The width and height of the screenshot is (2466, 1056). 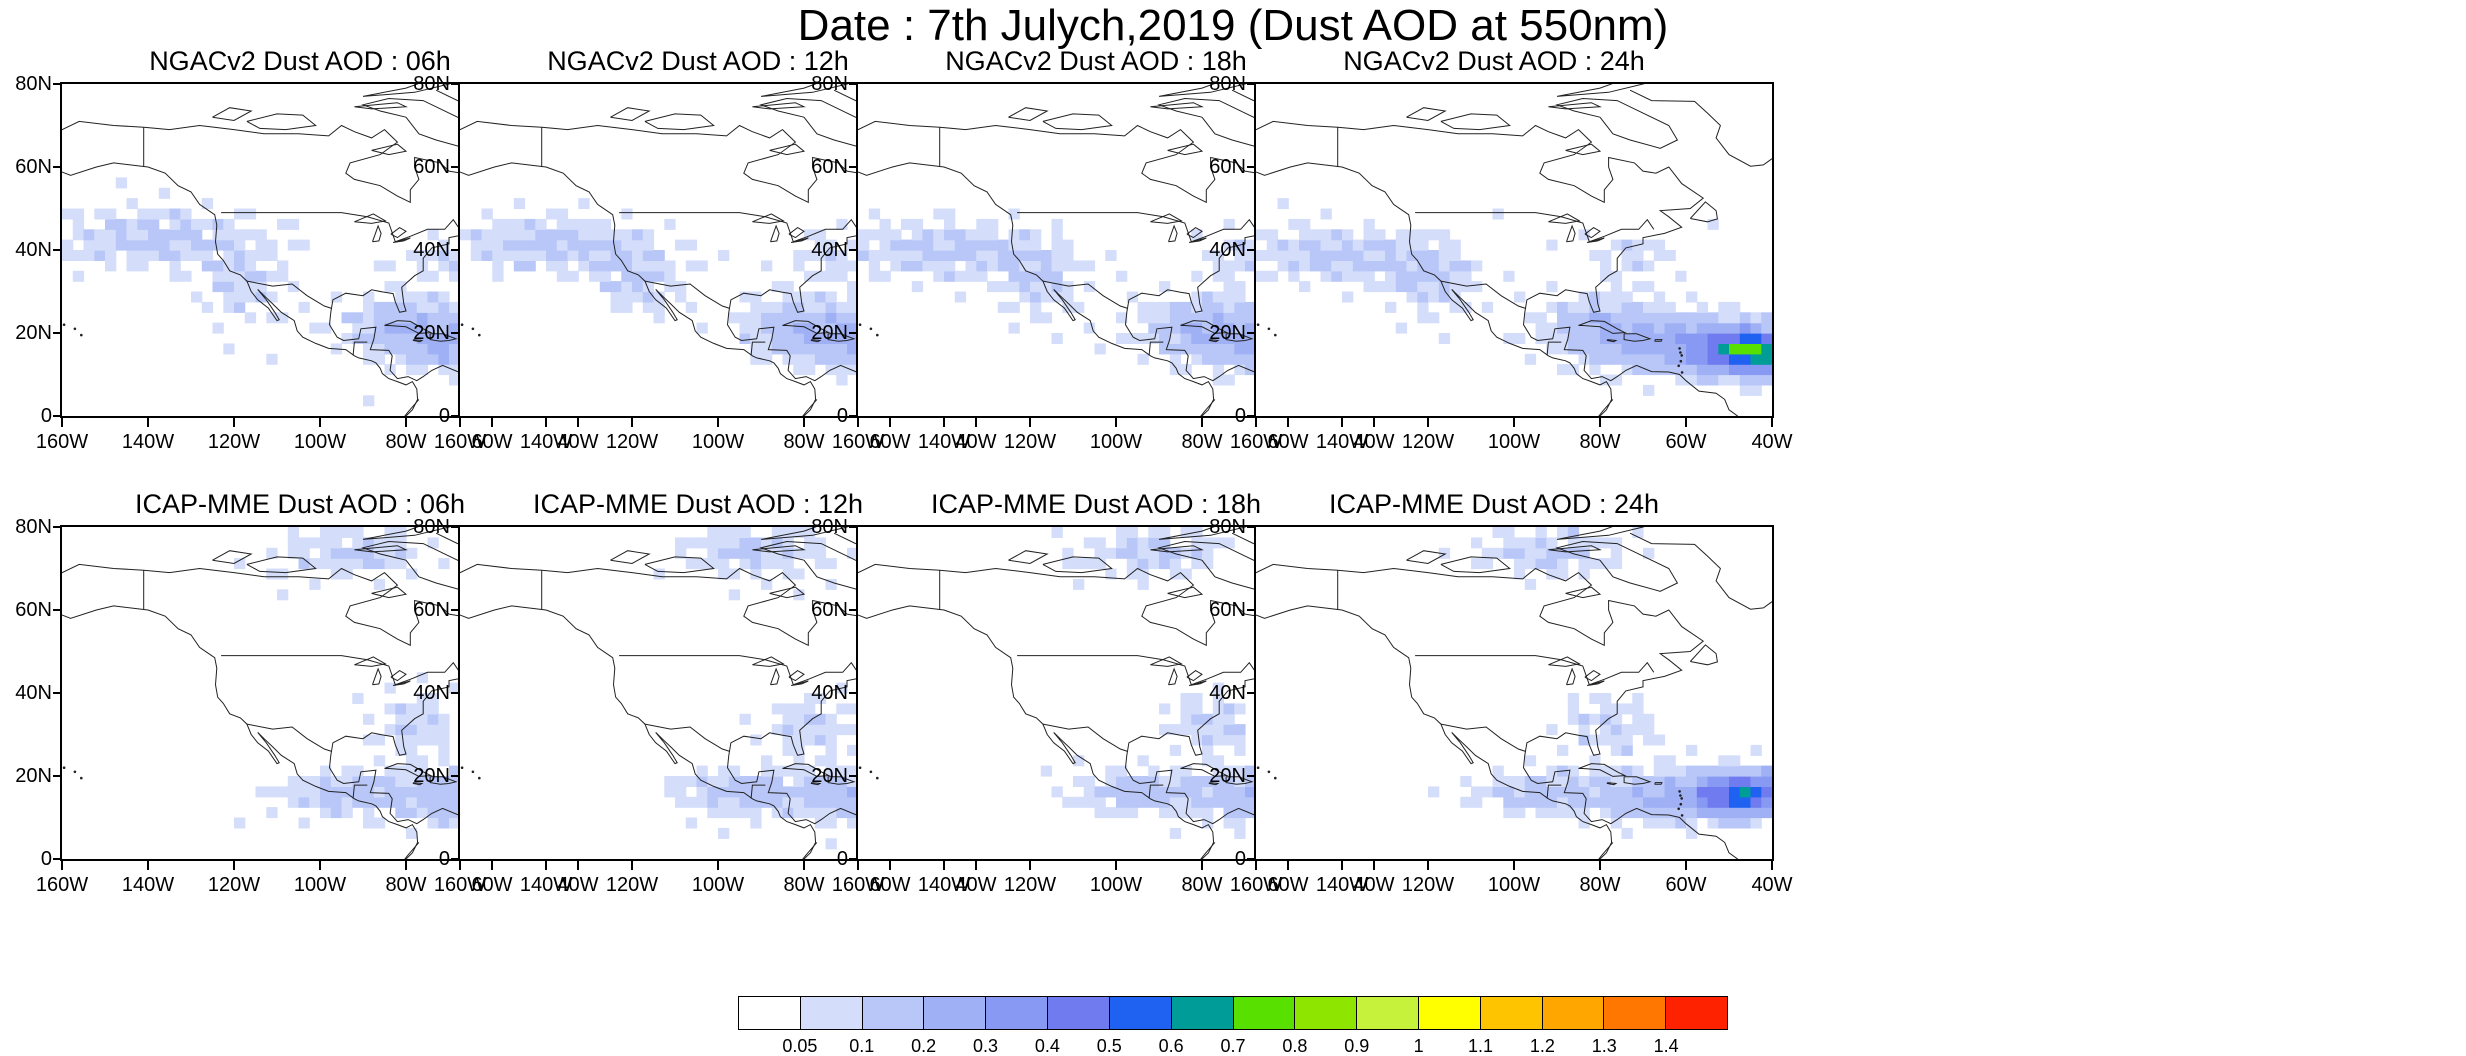 What do you see at coordinates (1542, 1046) in the screenshot?
I see `colorbar-label: 1.2` at bounding box center [1542, 1046].